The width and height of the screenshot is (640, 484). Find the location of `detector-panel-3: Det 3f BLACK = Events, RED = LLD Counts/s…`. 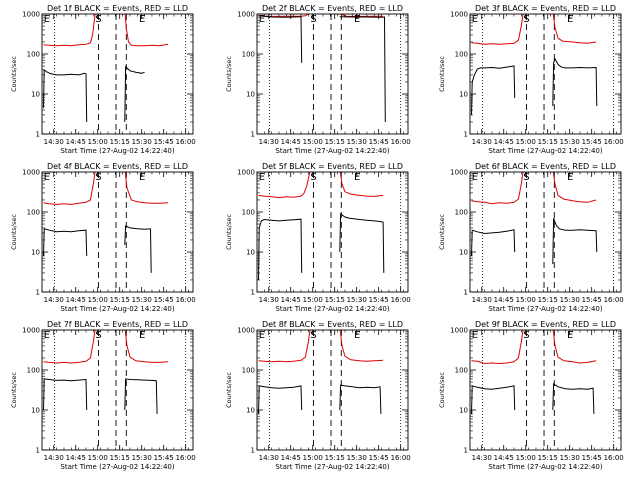

detector-panel-3: Det 3f BLACK = Events, RED = LLD Counts/s… is located at coordinates (531, 79).